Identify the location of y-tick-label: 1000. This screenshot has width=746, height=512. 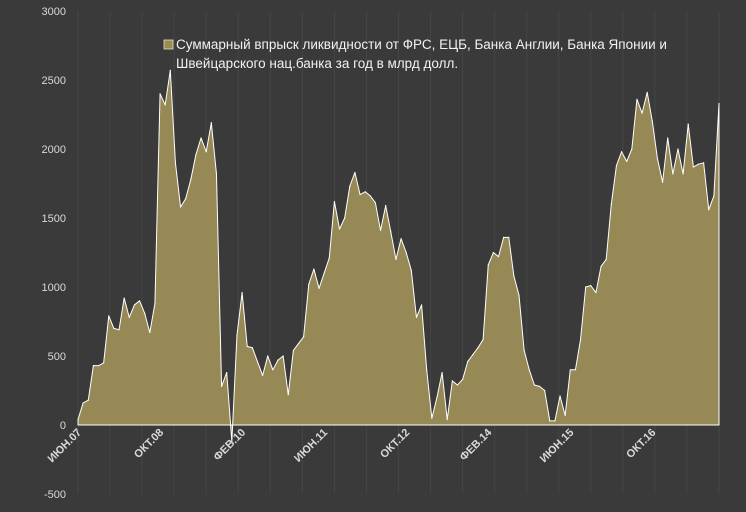
(54, 288).